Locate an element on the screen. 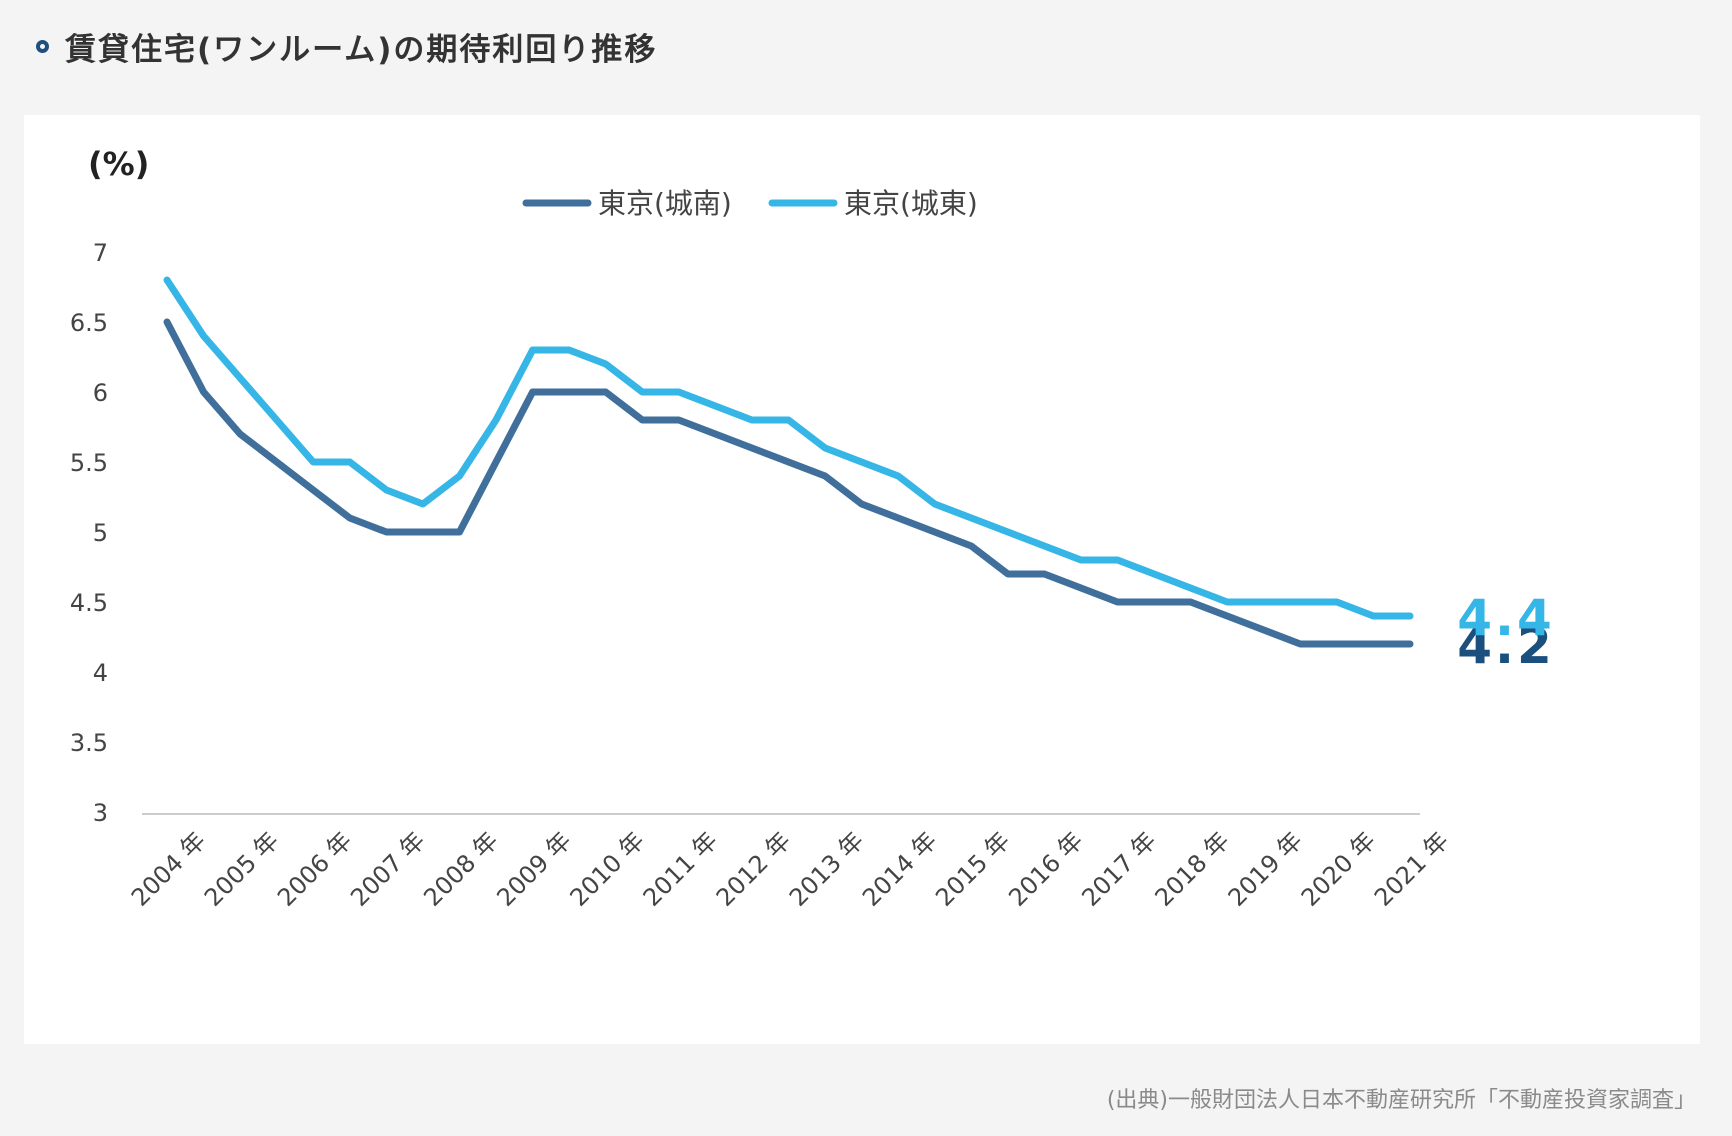 This screenshot has height=1136, width=1732. y-tick-label: 4 is located at coordinates (100, 673).